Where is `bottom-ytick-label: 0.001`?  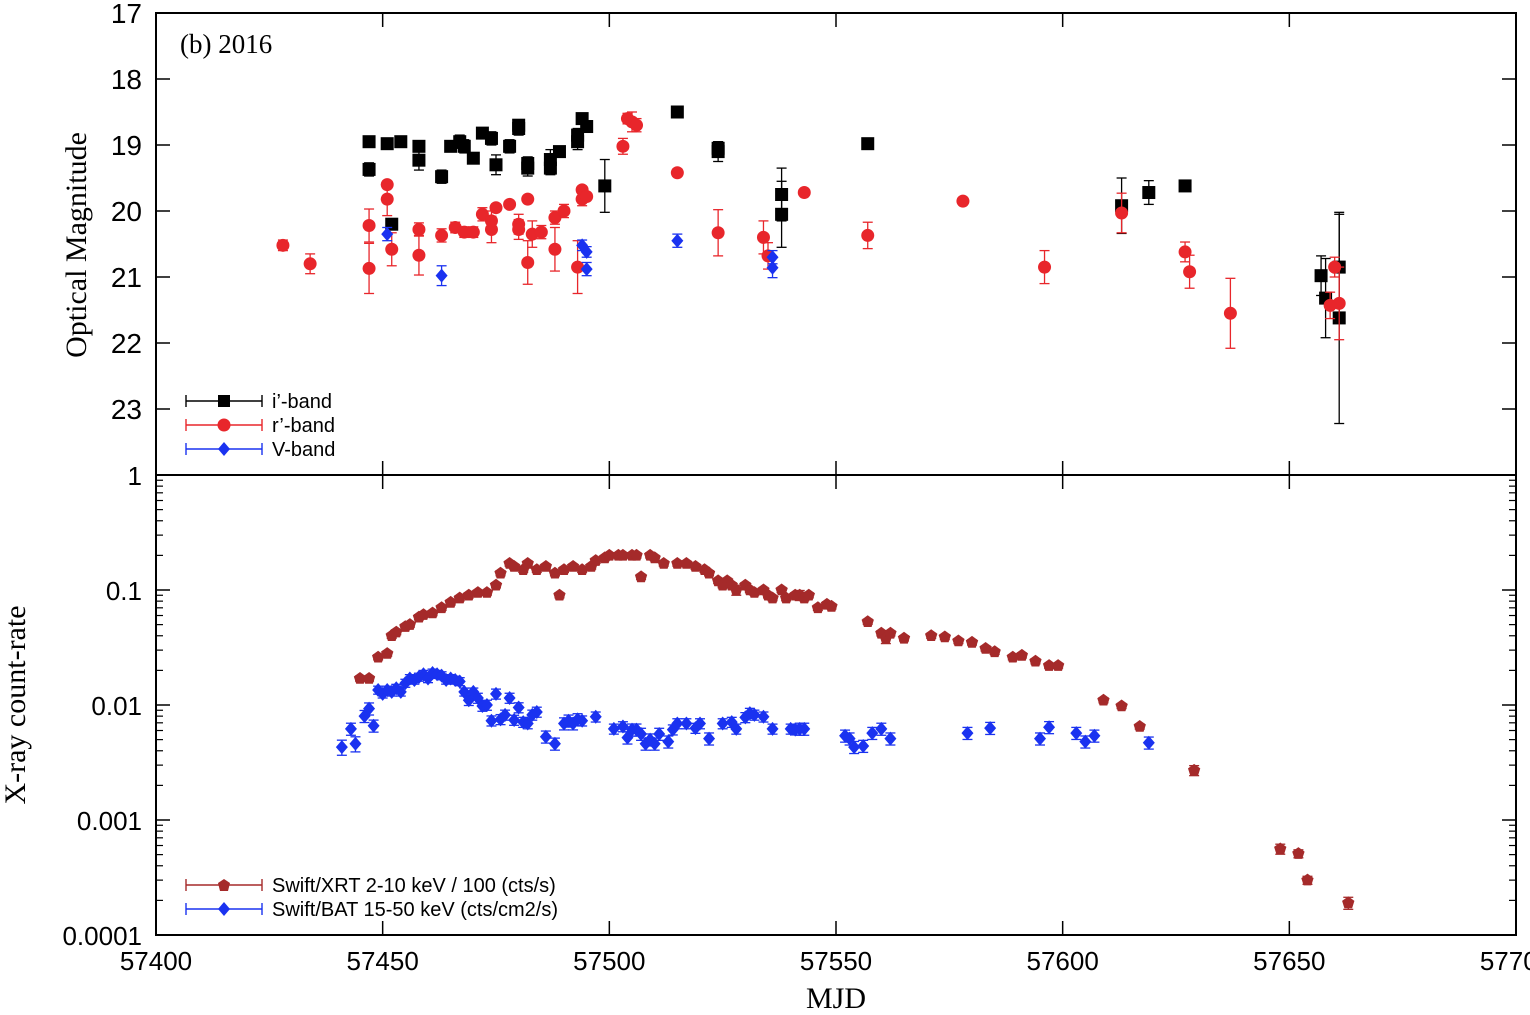 bottom-ytick-label: 0.001 is located at coordinates (109, 821).